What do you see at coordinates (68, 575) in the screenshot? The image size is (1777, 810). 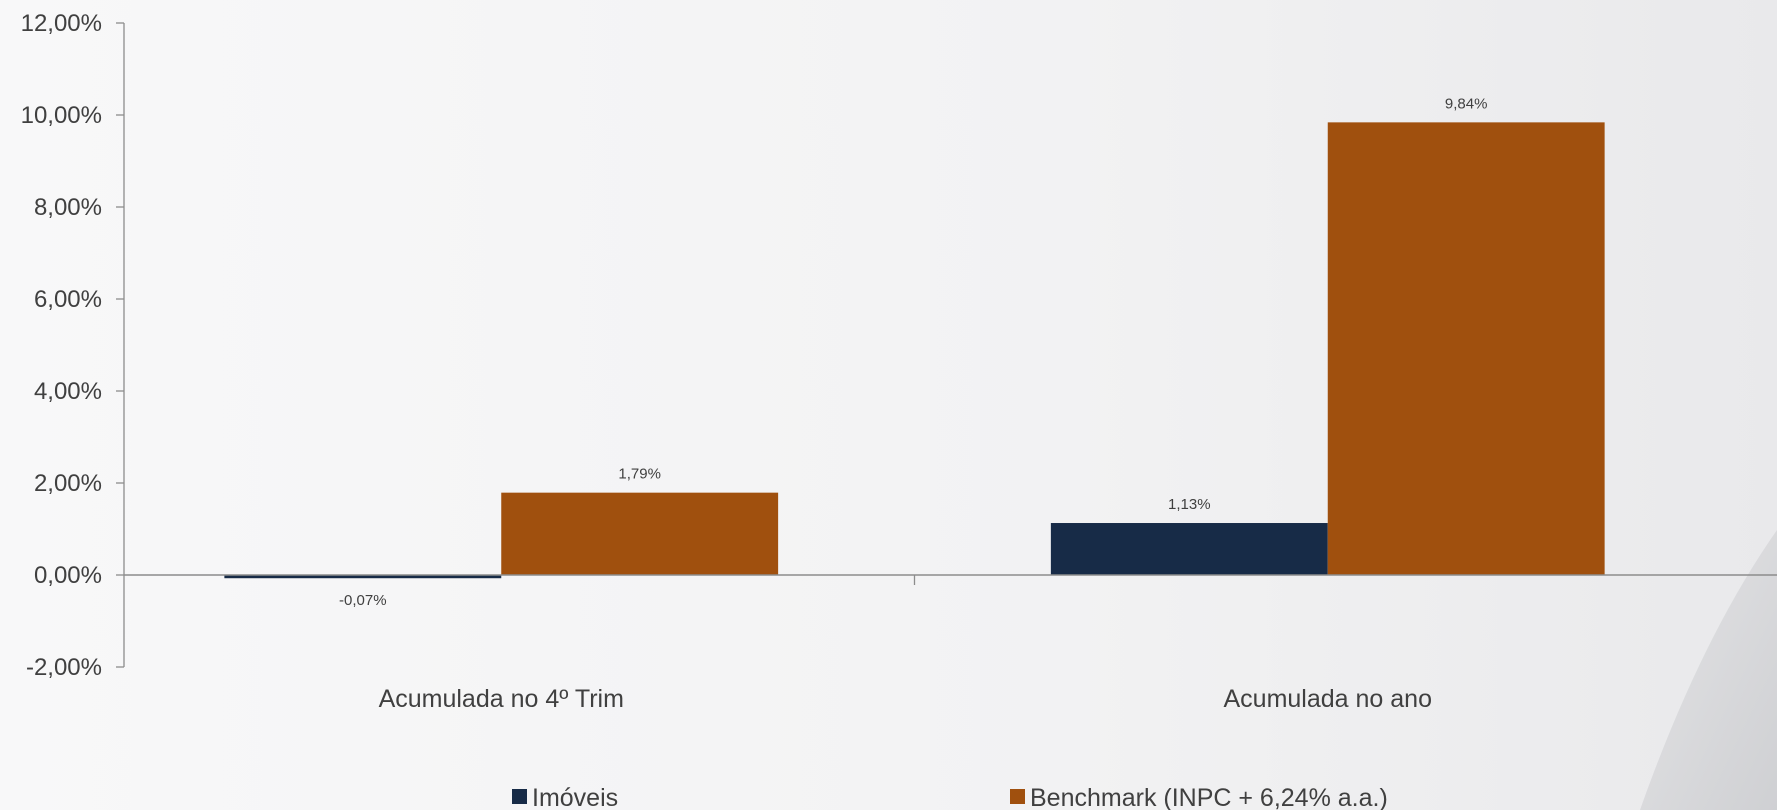 I see `y-tick-label: 0,00%` at bounding box center [68, 575].